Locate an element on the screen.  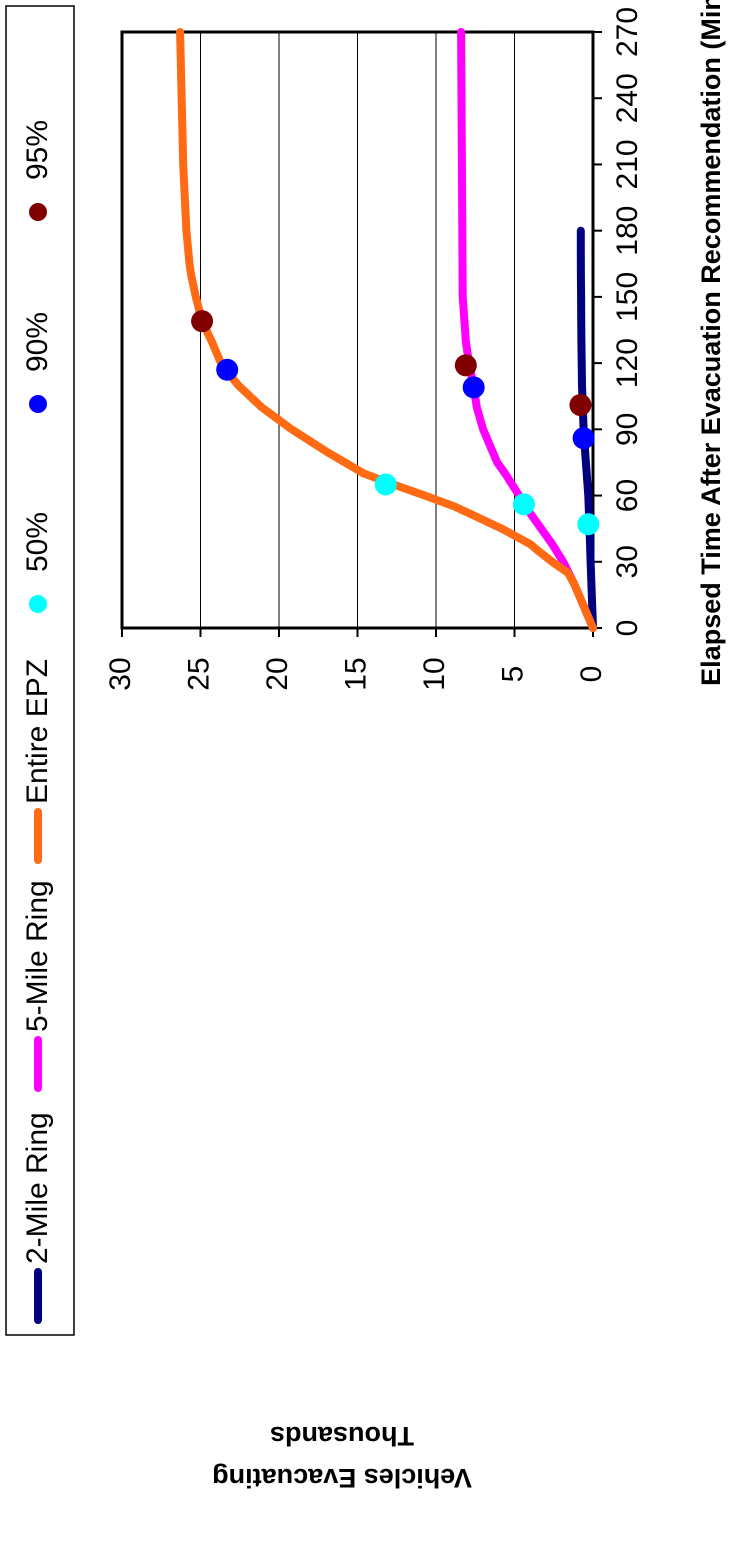
y-tick-label: 15 is located at coordinates (355, 673).